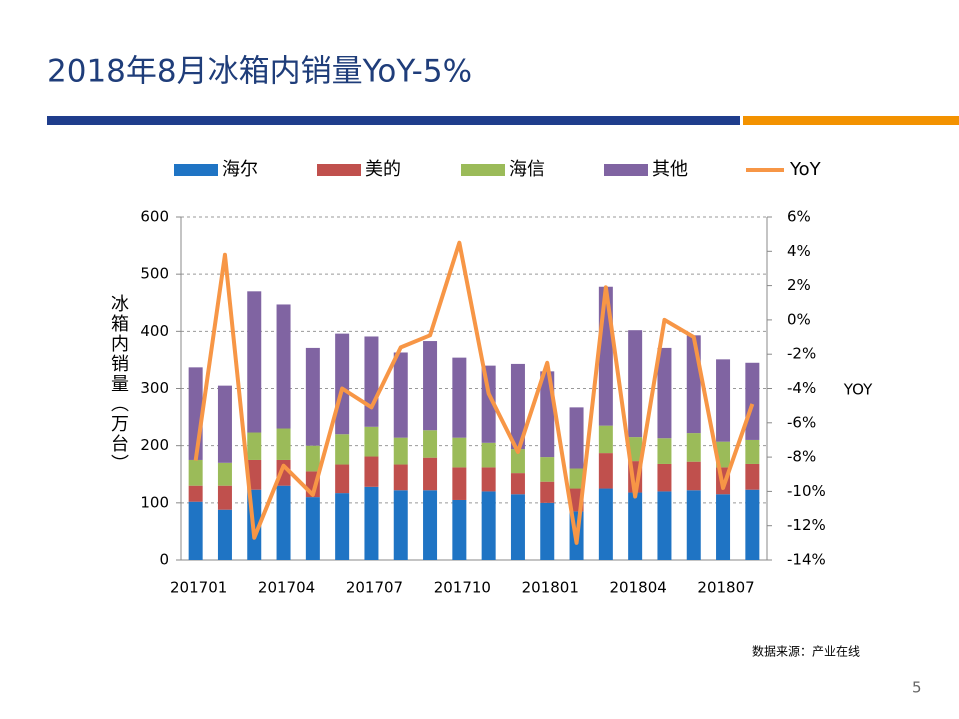 The height and width of the screenshot is (719, 959). I want to click on y2-tick-label: 0%, so click(799, 319).